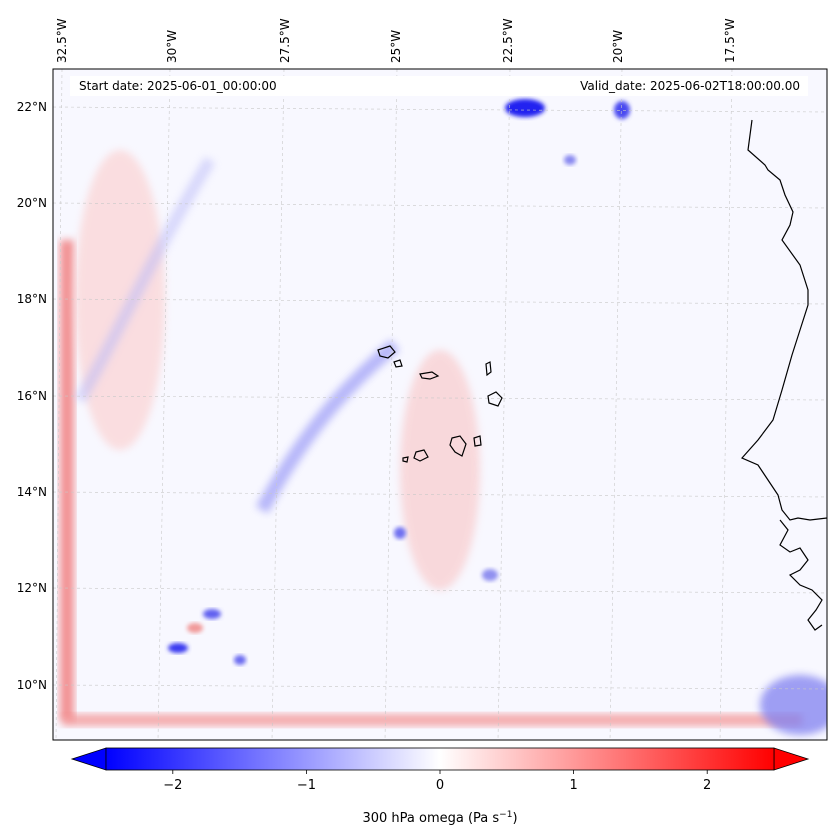  I want to click on west-edge-ascent-band, so click(67, 480).